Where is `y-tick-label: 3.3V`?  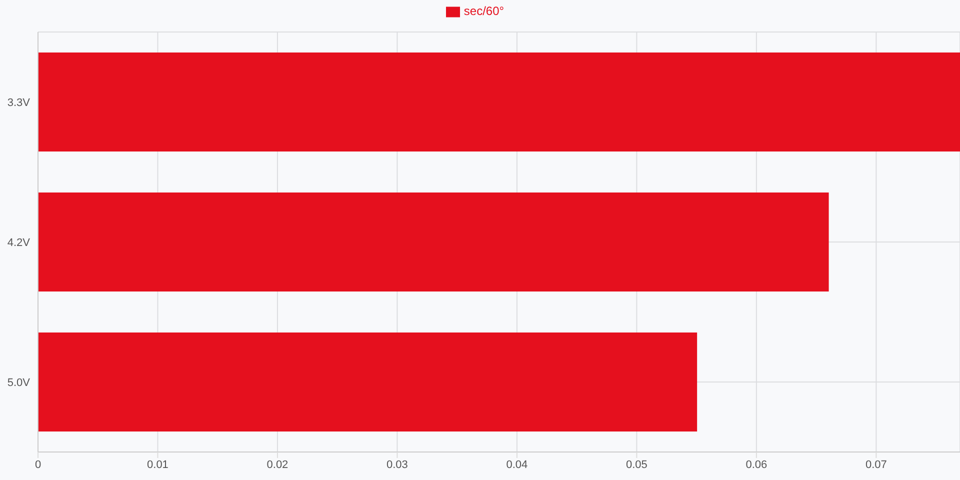
y-tick-label: 3.3V is located at coordinates (19, 102).